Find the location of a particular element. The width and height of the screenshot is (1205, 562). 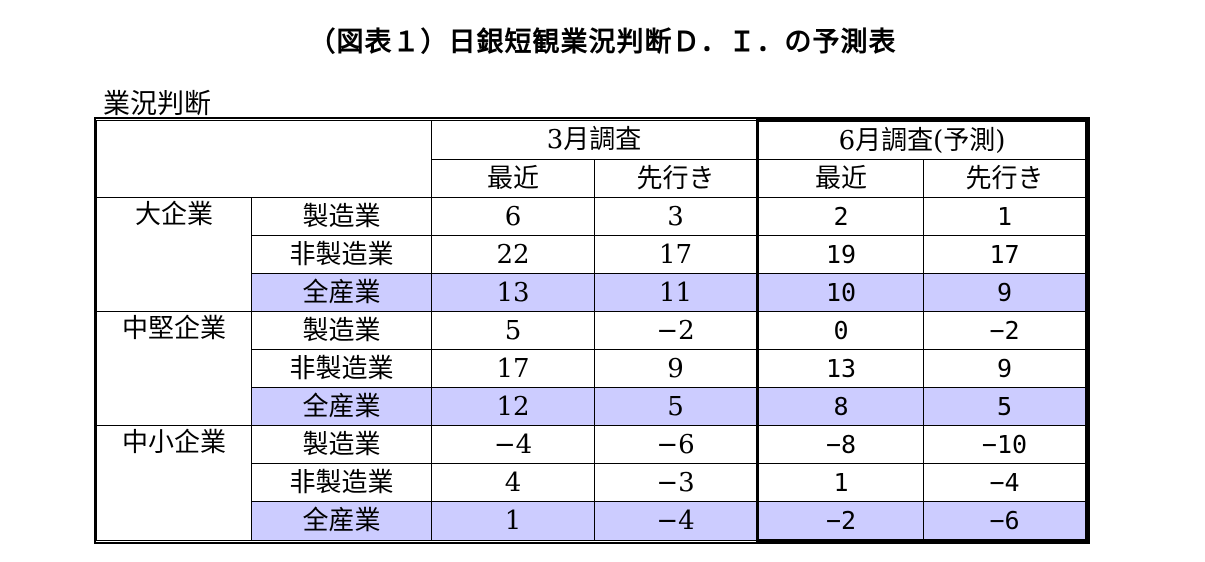

header-june-recent: 最近 is located at coordinates (840, 178).